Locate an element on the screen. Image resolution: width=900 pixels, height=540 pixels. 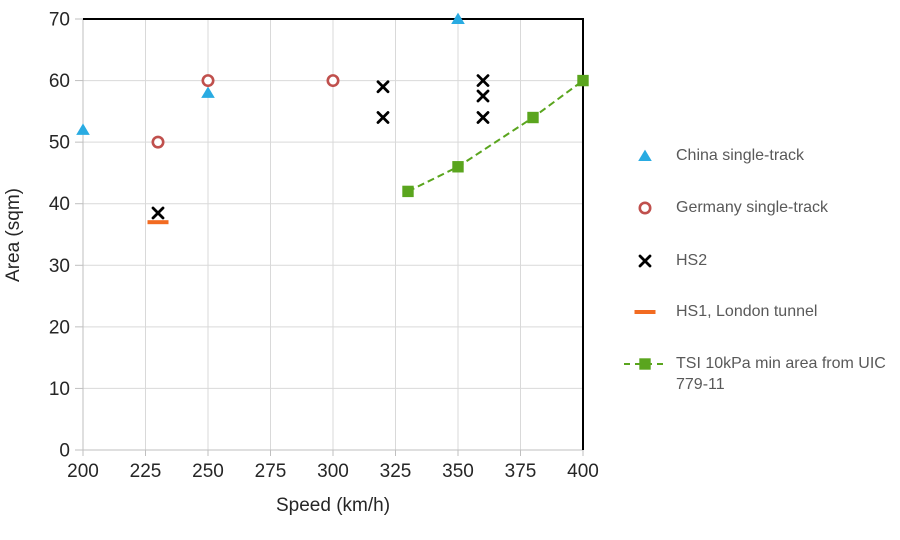
y-tick-label: 70 is located at coordinates (59, 20).